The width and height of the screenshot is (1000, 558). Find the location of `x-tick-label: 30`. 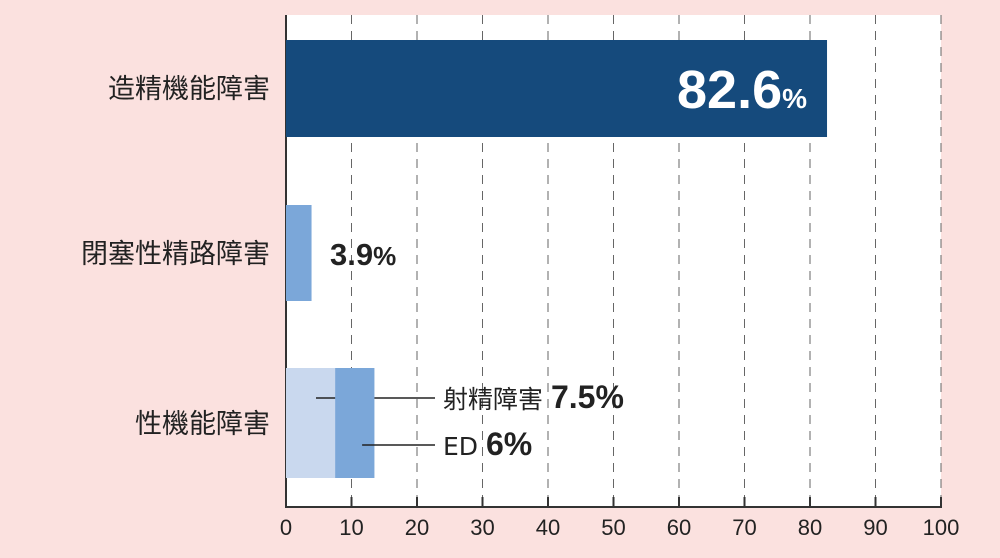

x-tick-label: 30 is located at coordinates (482, 527).